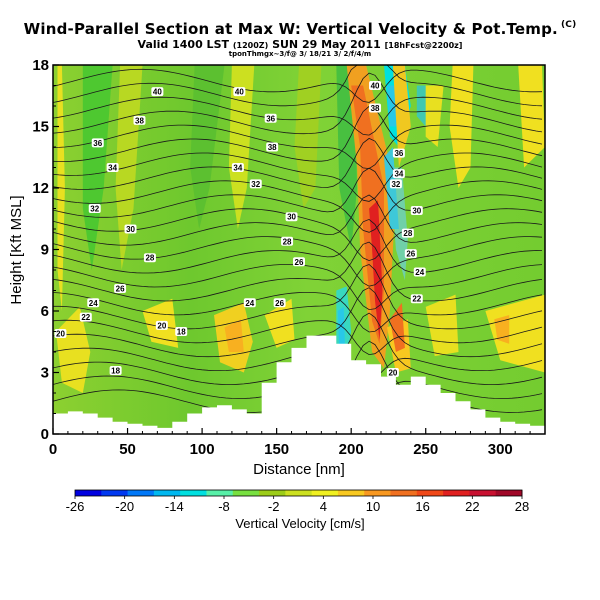 The height and width of the screenshot is (600, 600). I want to click on valid-date: SUN 29 May 2011, so click(326, 44).